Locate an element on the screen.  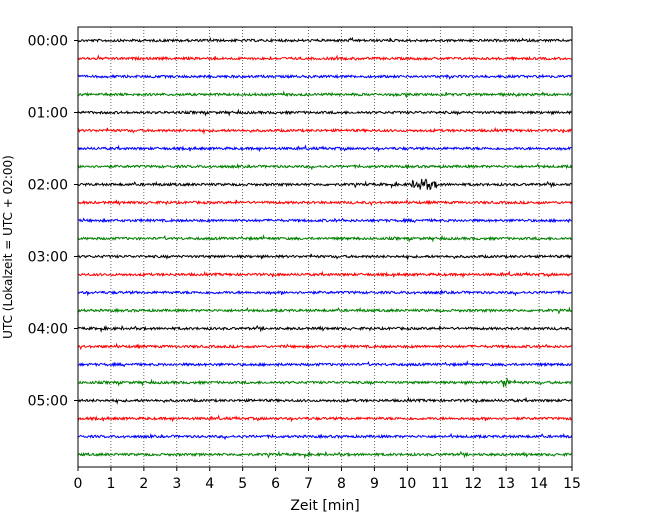
y-tick-label: 00:00 is located at coordinates (48, 42).